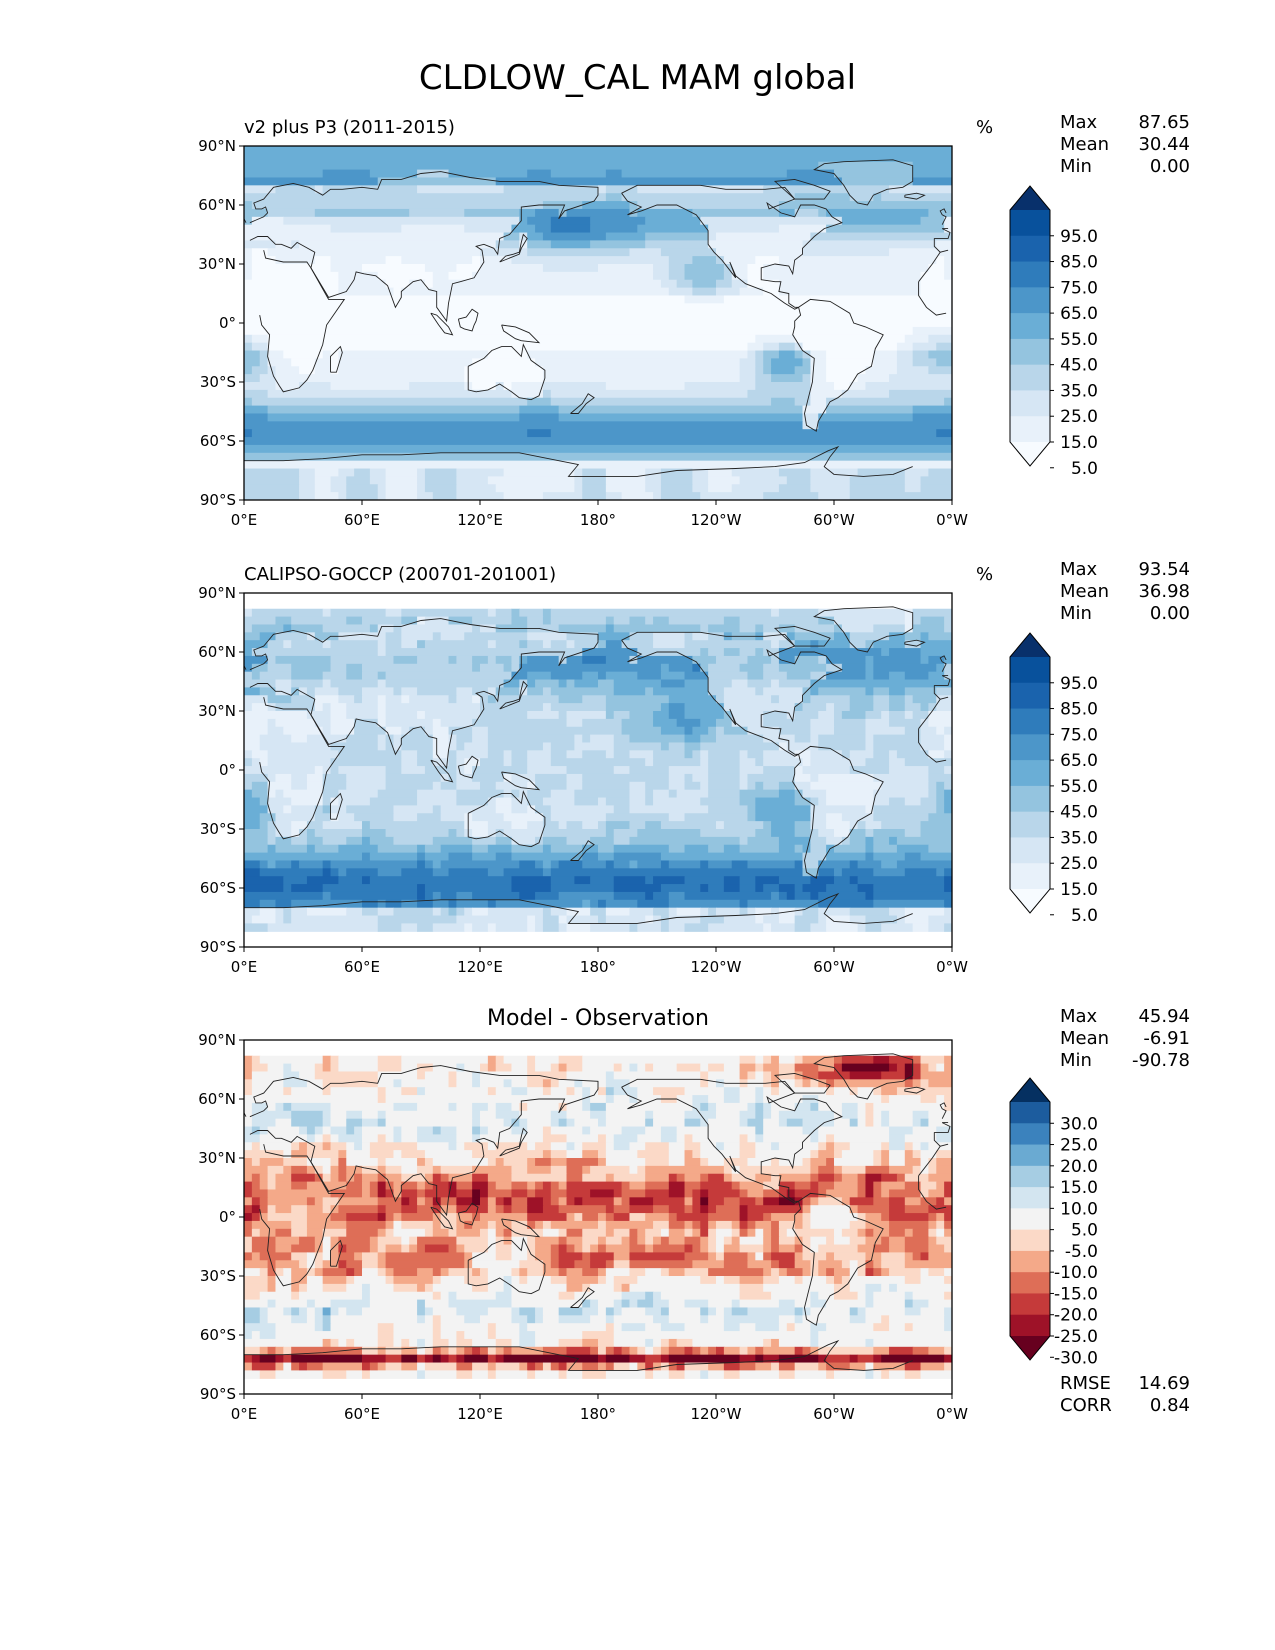 Image resolution: width=1275 pixels, height=1650 pixels. Describe the element at coordinates (578, 1355) in the screenshot. I see `coastline-antarctica` at that location.